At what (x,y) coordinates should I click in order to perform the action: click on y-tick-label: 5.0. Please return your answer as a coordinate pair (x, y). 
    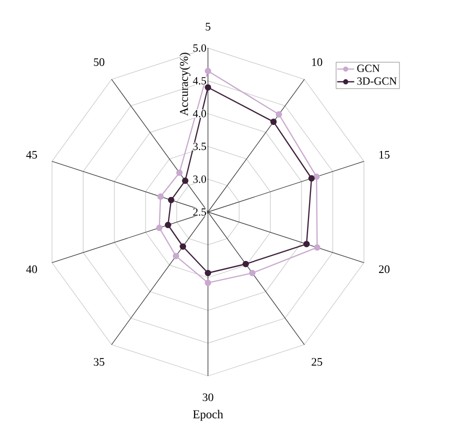
    Looking at the image, I should click on (199, 48).